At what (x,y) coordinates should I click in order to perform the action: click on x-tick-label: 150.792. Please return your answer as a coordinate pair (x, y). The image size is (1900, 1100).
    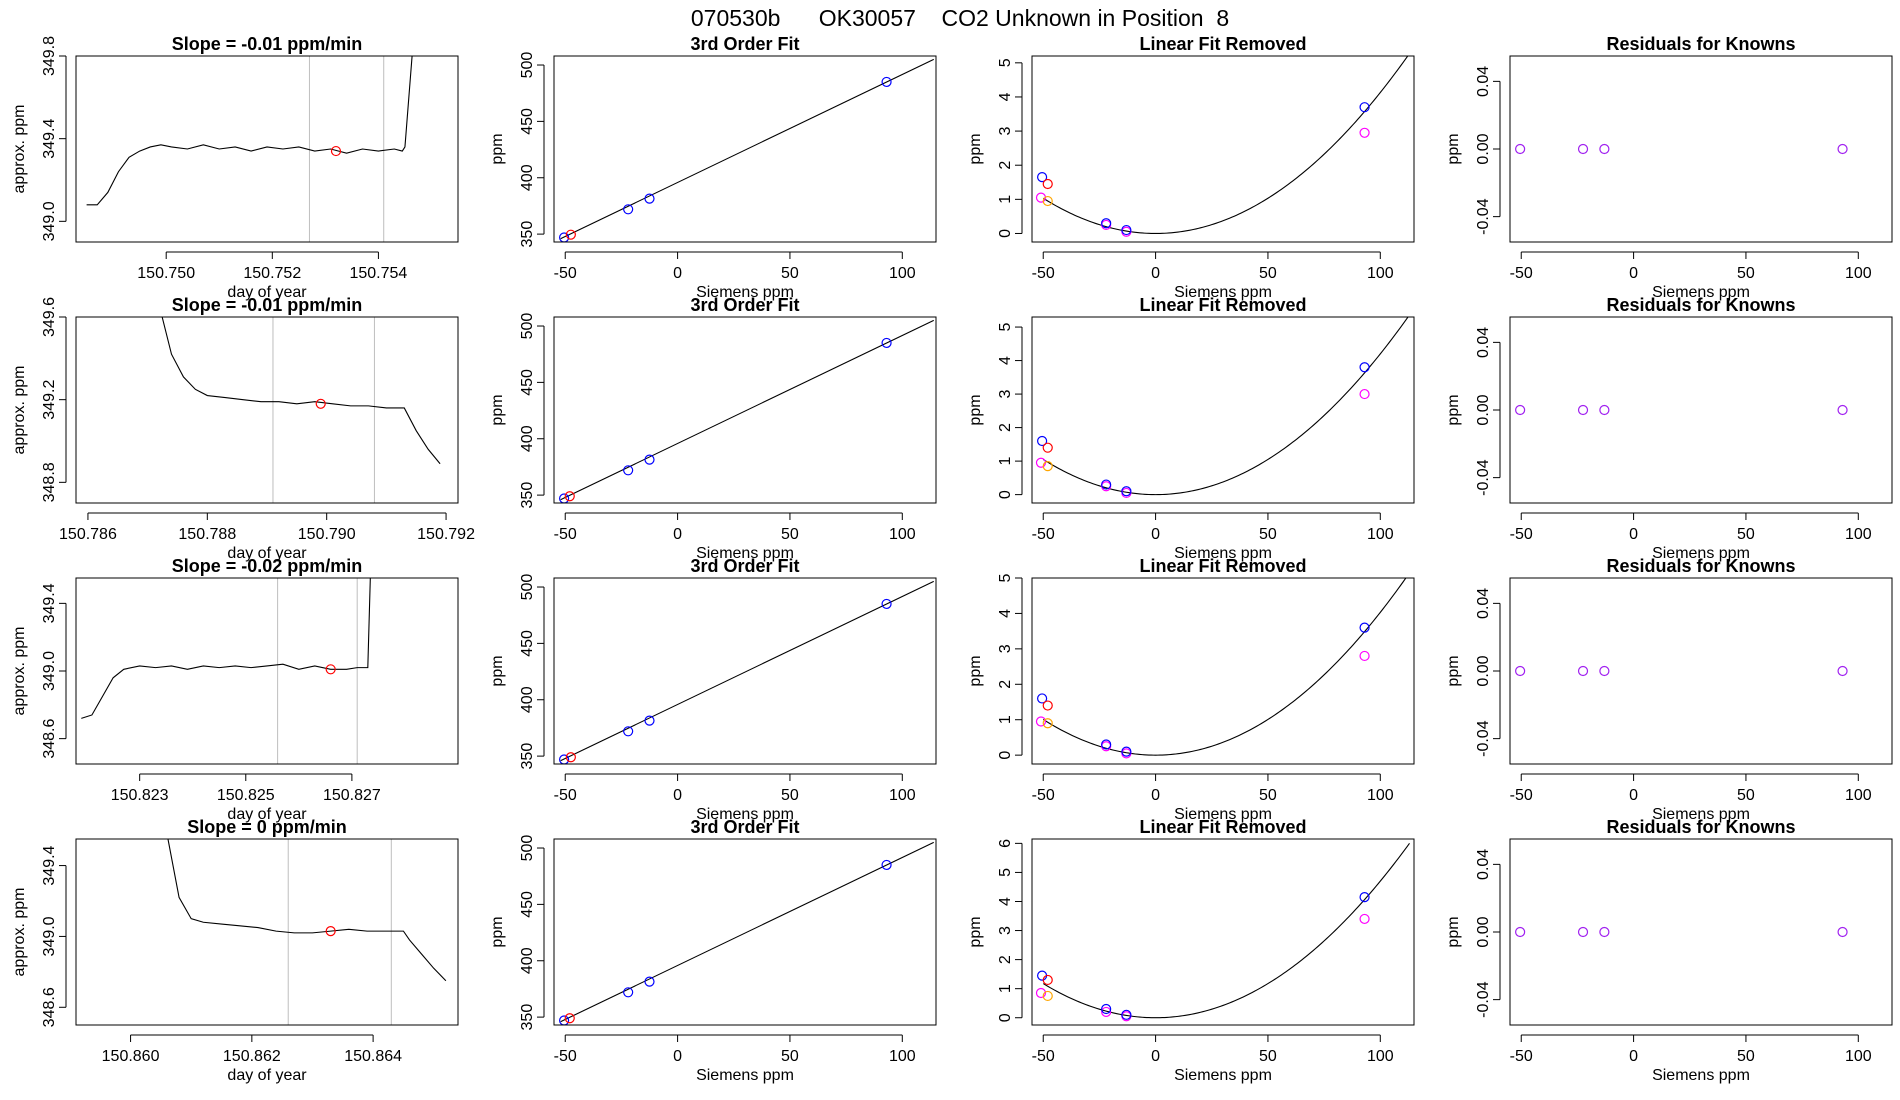
    Looking at the image, I should click on (446, 534).